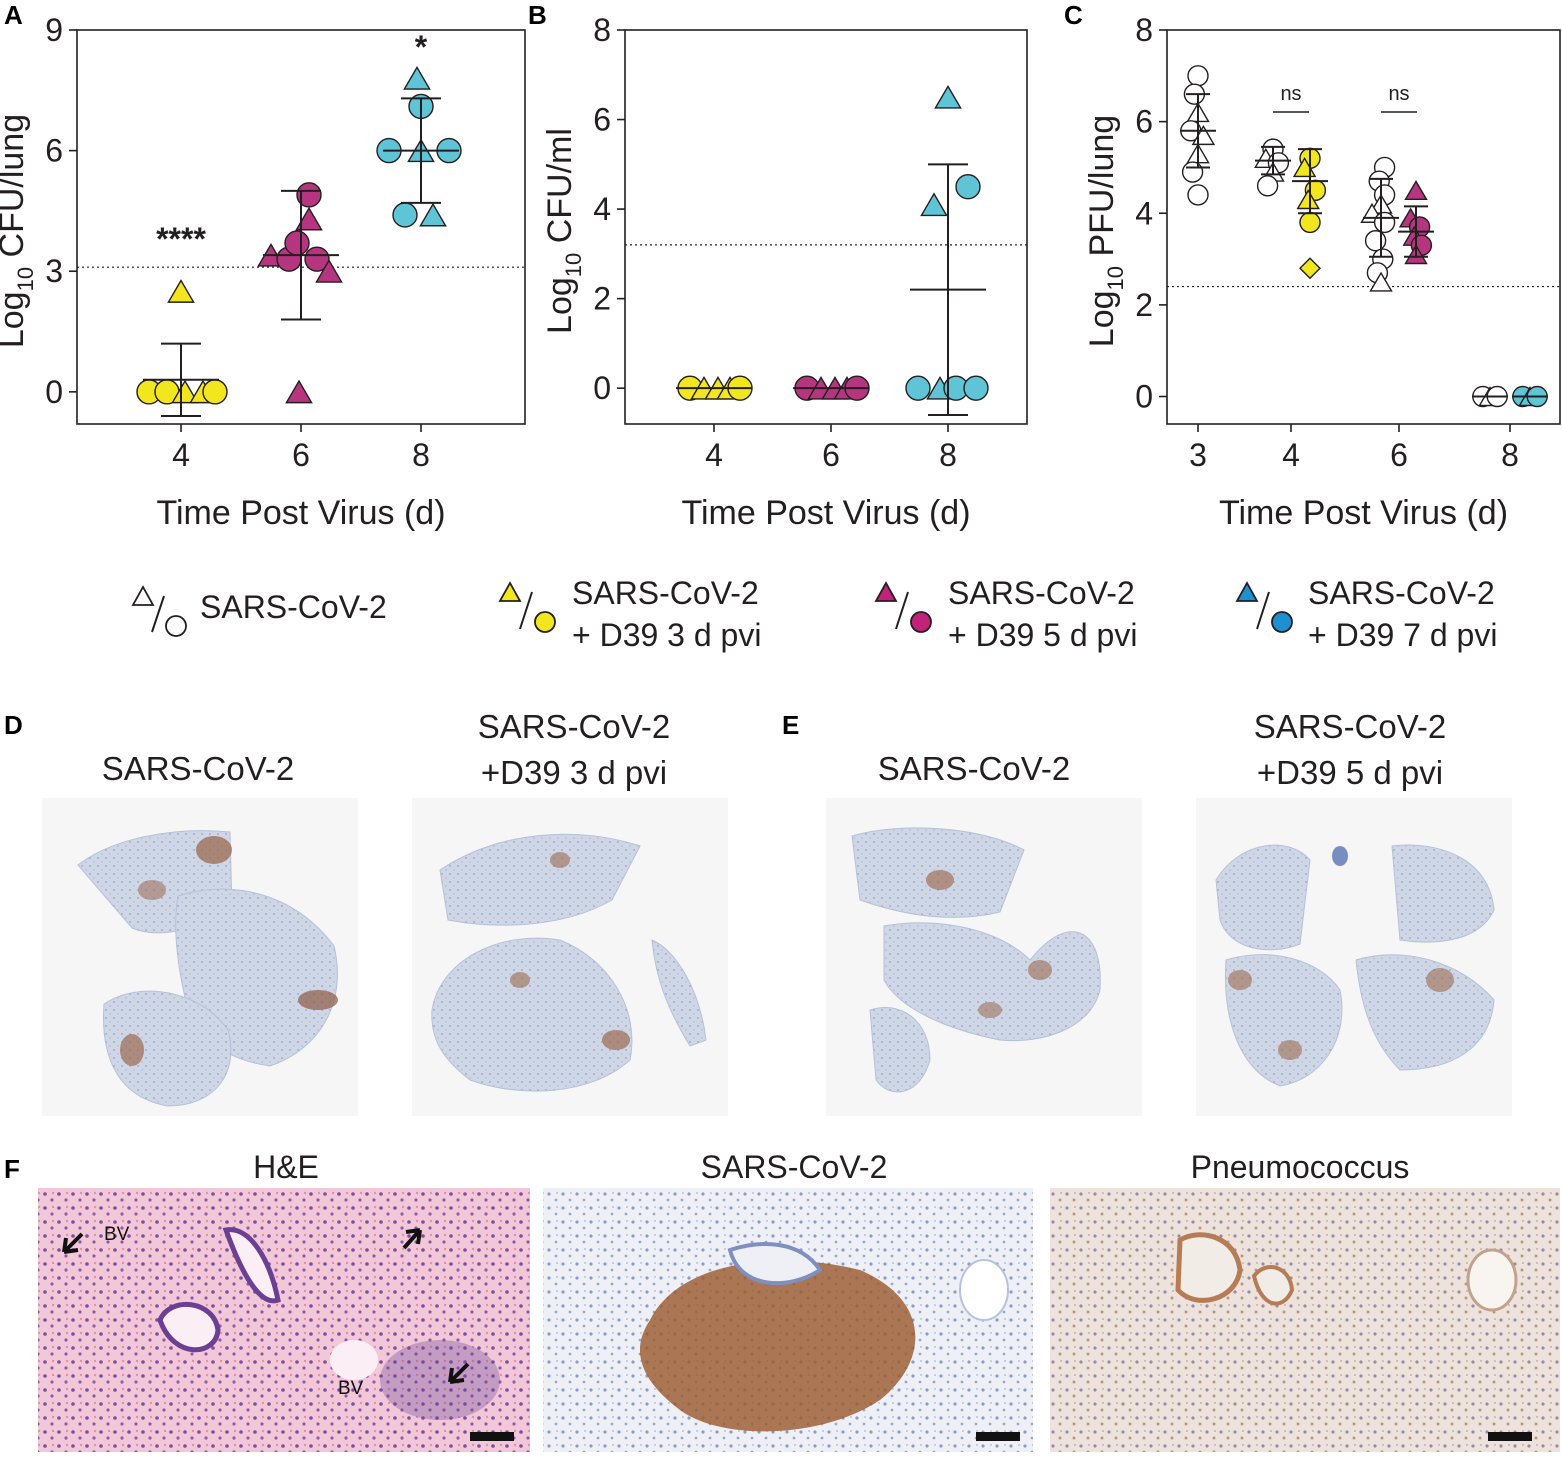 This screenshot has width=1562, height=1457. I want to click on y-axis-label: Log10 CFU/ml, so click(563, 231).